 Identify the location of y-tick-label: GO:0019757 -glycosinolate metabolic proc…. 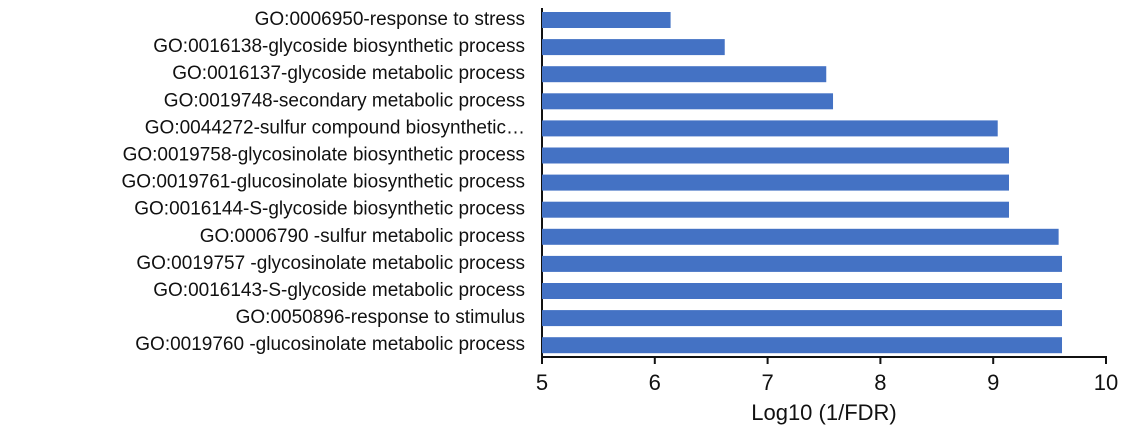
(330, 263).